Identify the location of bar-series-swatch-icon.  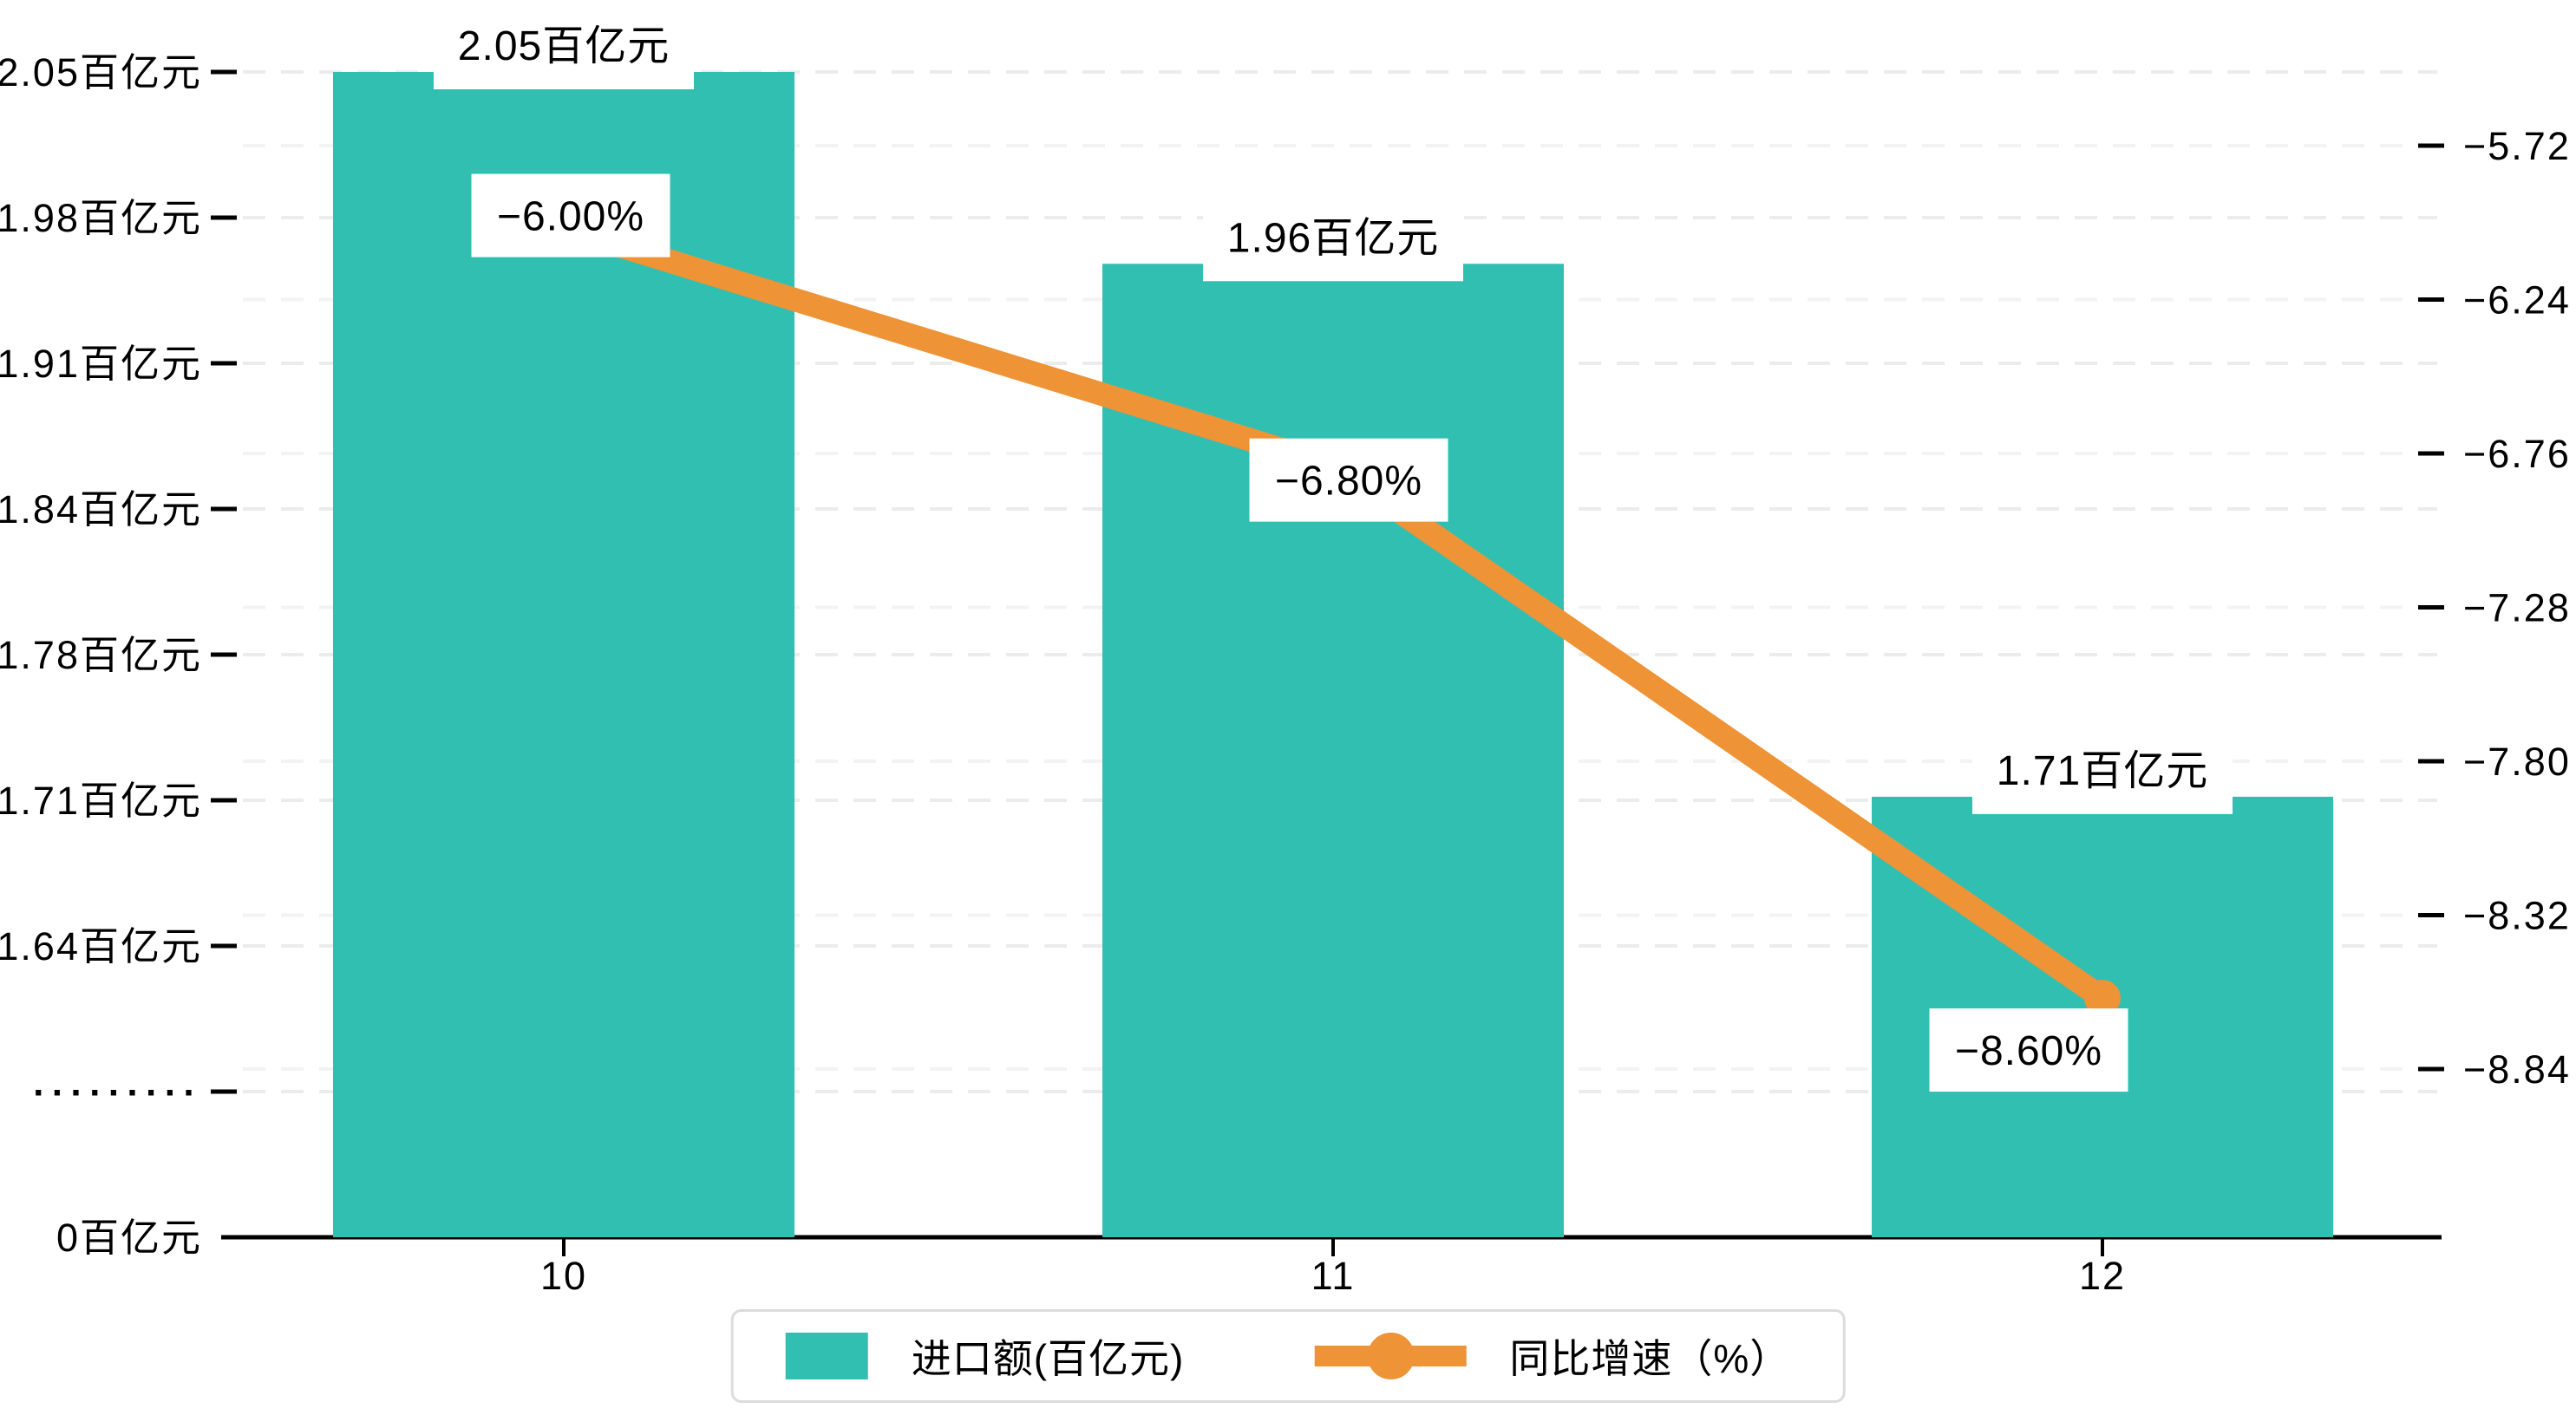
(826, 1356).